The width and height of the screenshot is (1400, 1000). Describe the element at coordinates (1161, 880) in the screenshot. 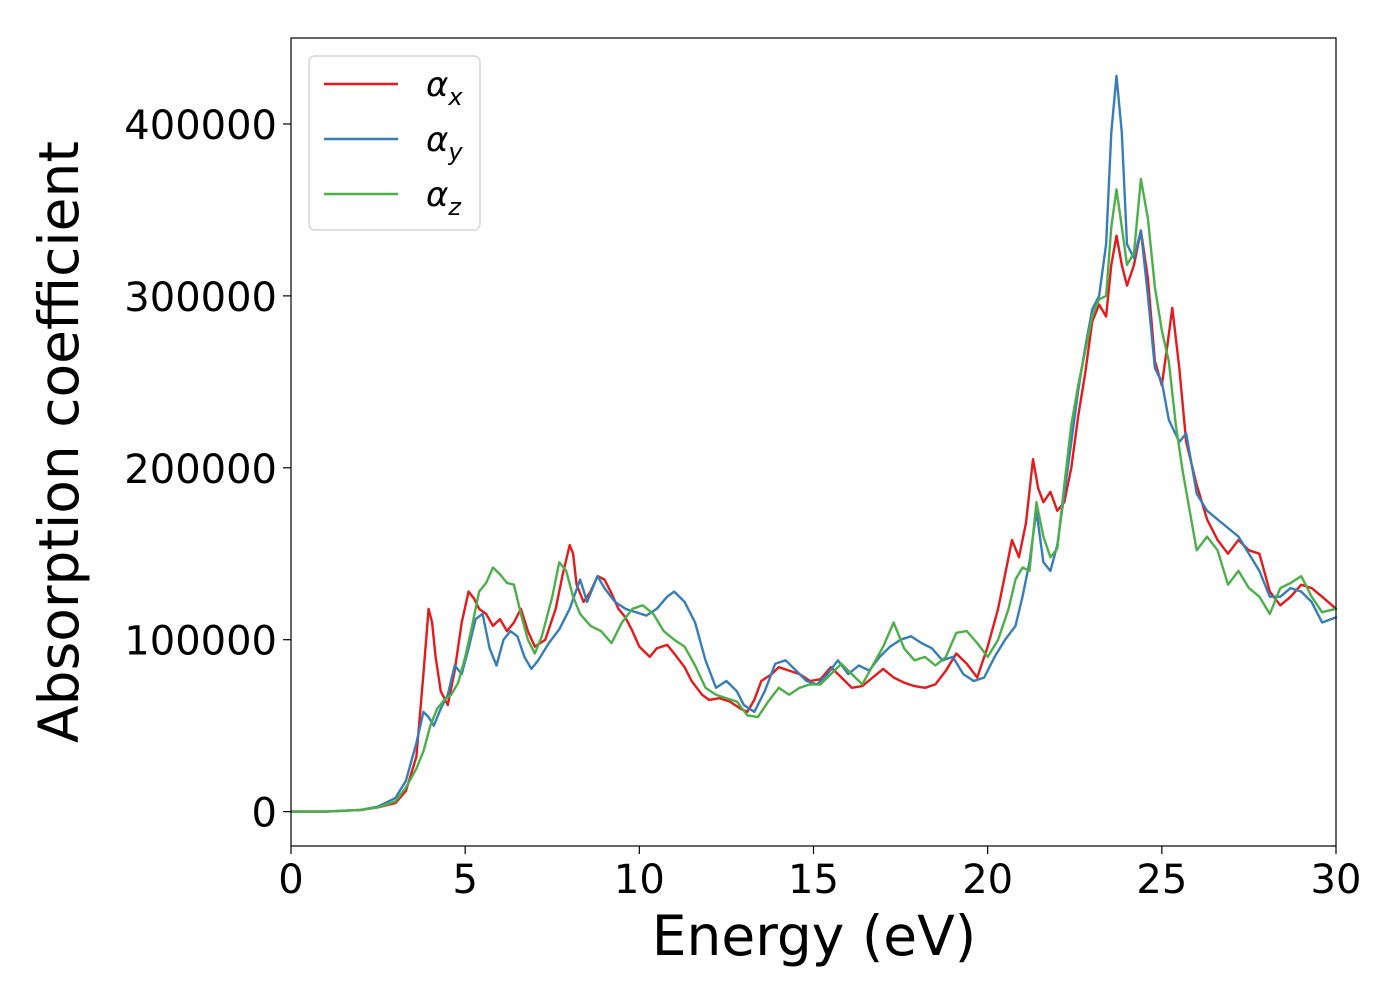

I see `x-tick-label: 25` at that location.